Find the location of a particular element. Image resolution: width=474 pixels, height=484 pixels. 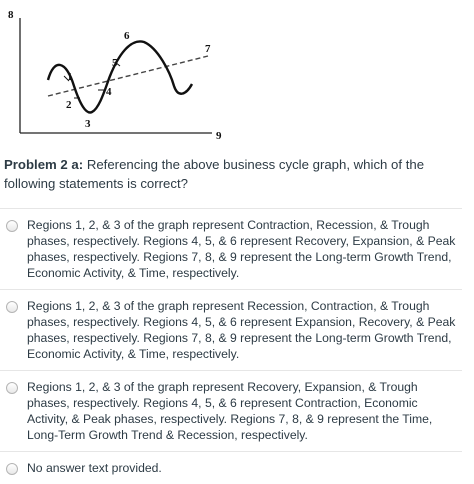

answer-option-4: No answer text provided. is located at coordinates (231, 467).